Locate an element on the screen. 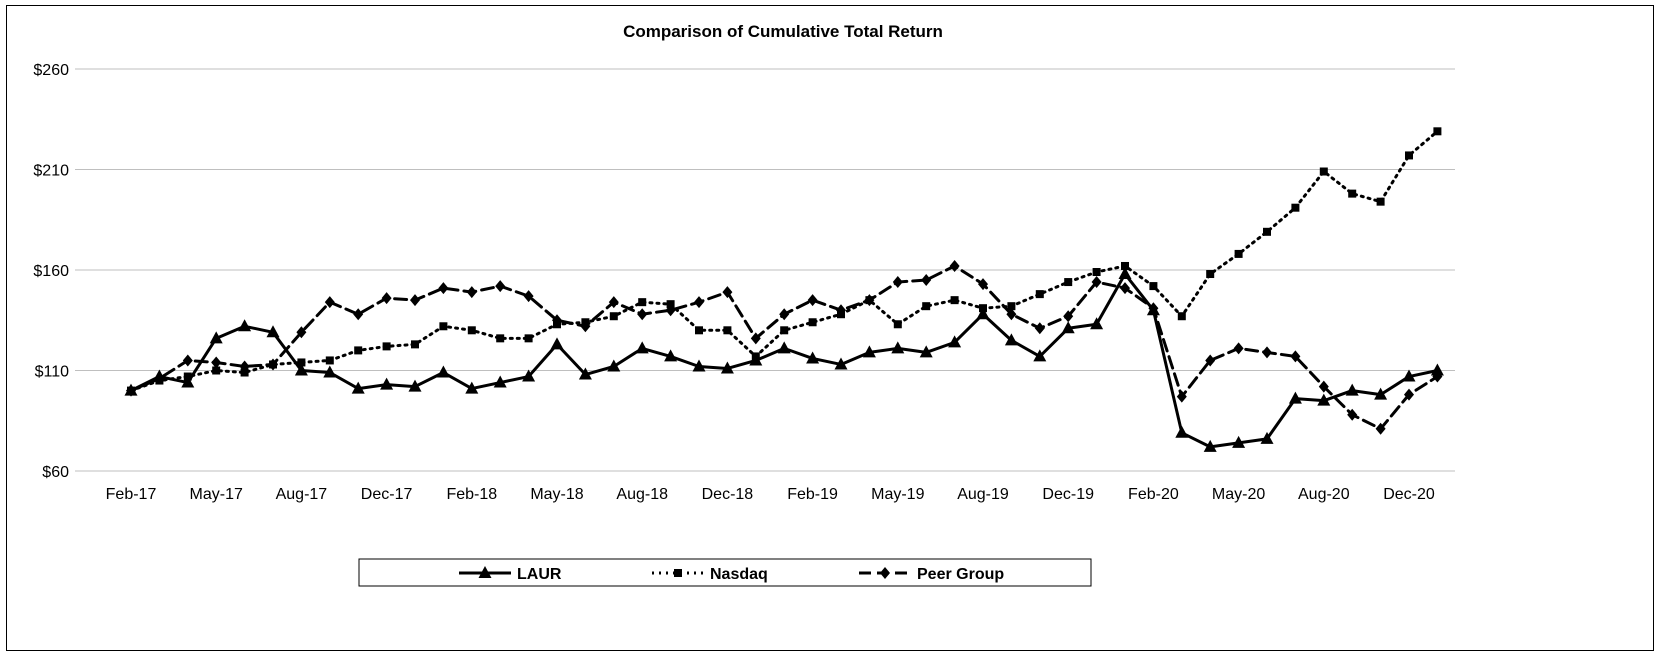  x-tick-label: Feb-17 is located at coordinates (131, 494).